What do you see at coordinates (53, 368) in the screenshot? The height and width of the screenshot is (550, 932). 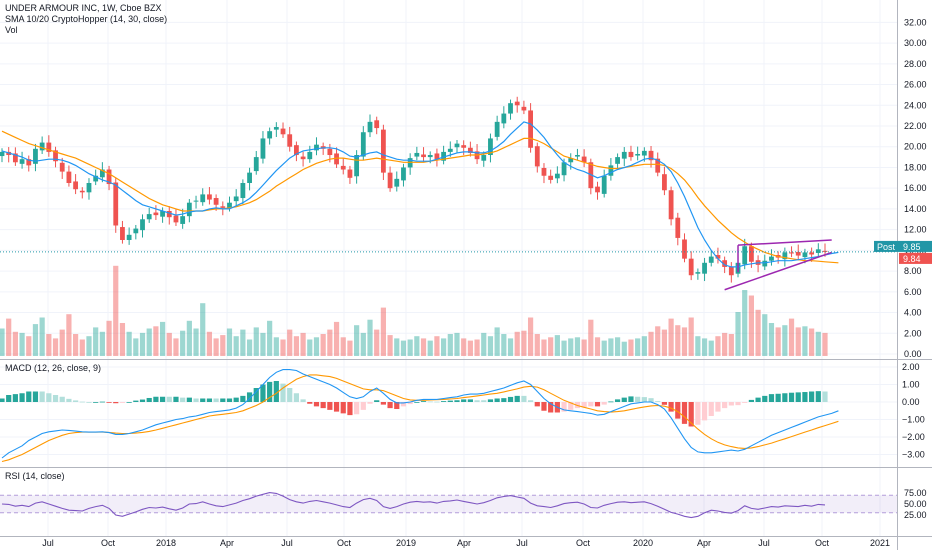 I see `macd-label: MACD (12, 26, close, 9)` at bounding box center [53, 368].